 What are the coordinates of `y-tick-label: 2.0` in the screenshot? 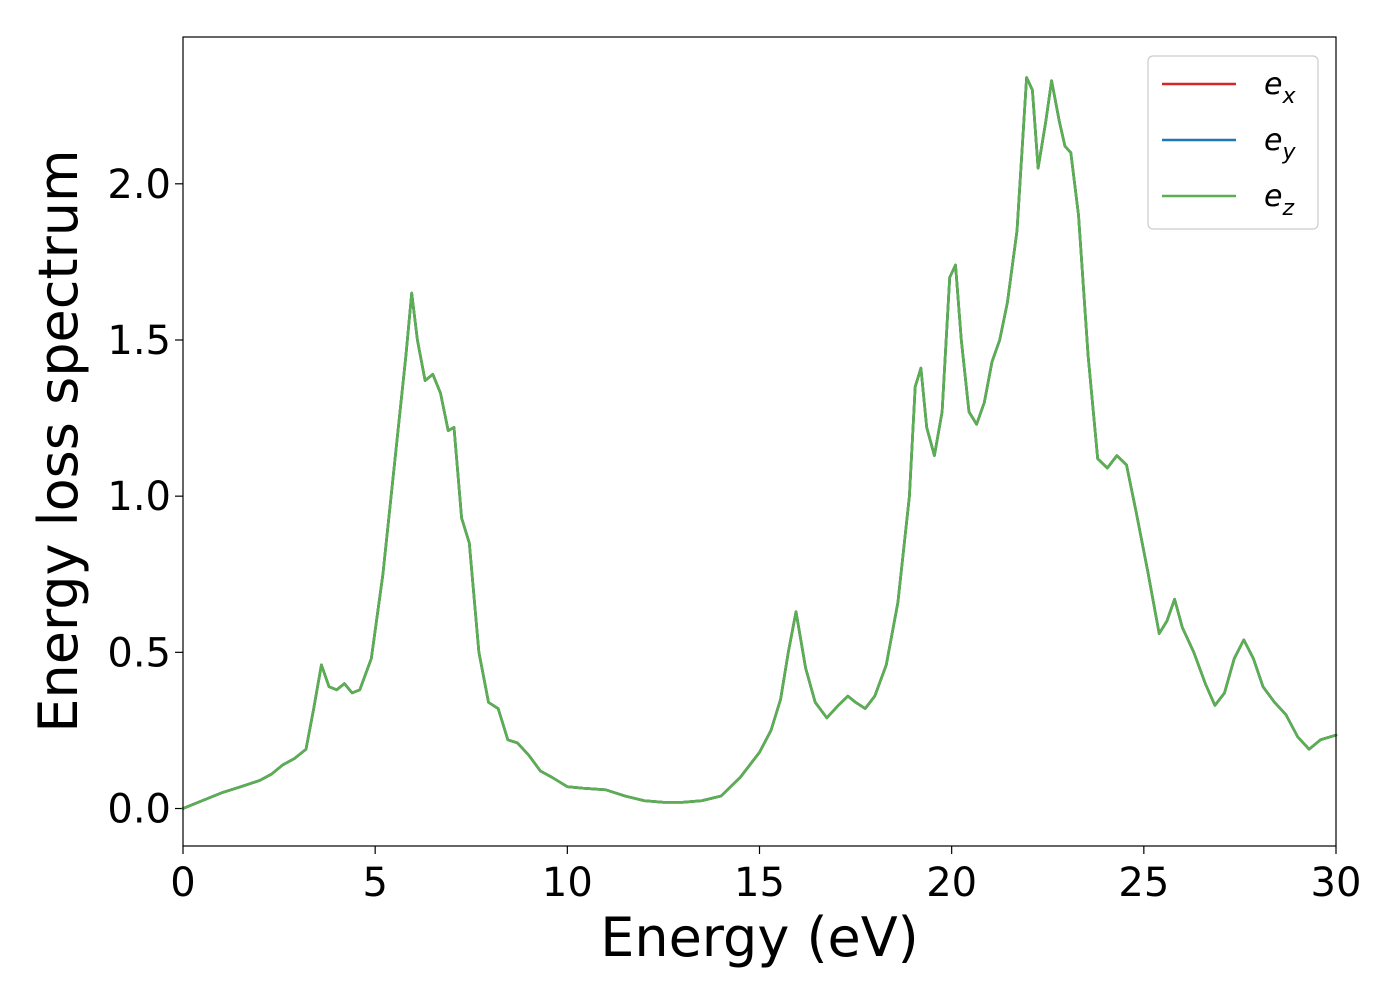 It's located at (139, 185).